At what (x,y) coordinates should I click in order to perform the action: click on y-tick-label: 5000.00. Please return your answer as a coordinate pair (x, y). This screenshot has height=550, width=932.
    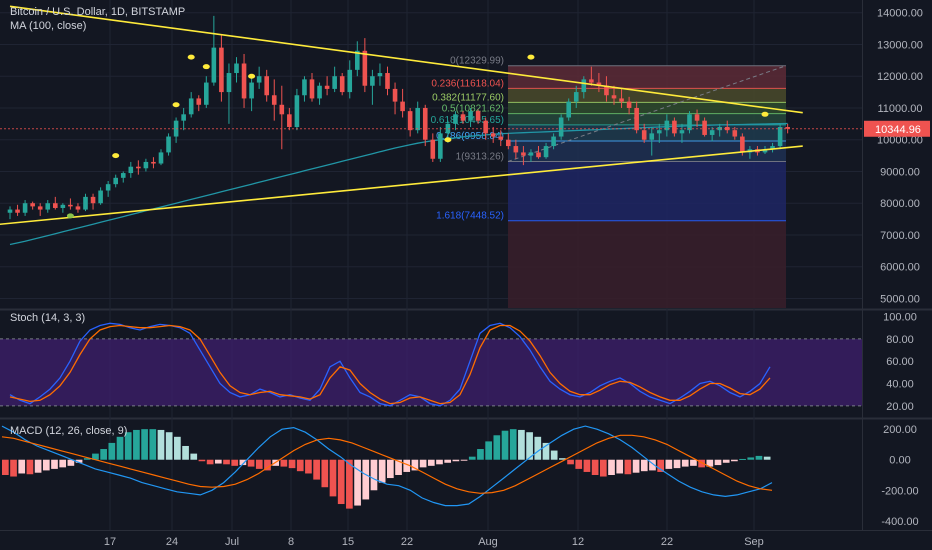
    Looking at the image, I should click on (900, 299).